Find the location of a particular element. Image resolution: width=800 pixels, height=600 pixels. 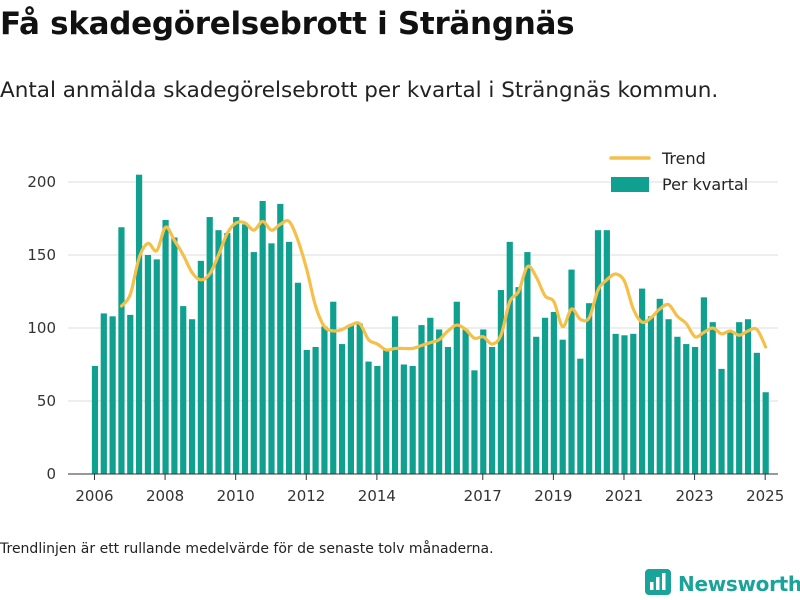

x-tick-label: 2014 is located at coordinates (377, 496).